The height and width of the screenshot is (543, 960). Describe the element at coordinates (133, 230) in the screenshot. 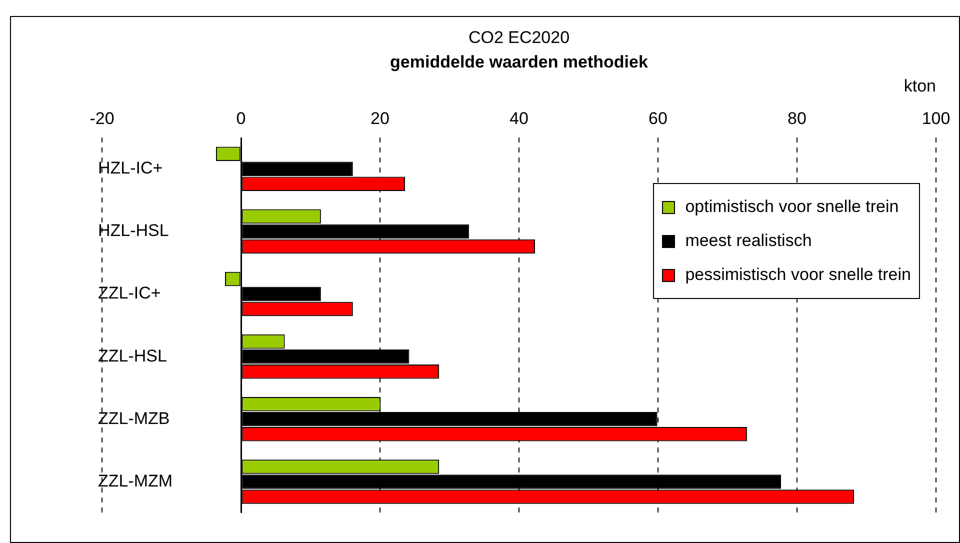

I see `y-tick-label: HZL-HSL` at that location.